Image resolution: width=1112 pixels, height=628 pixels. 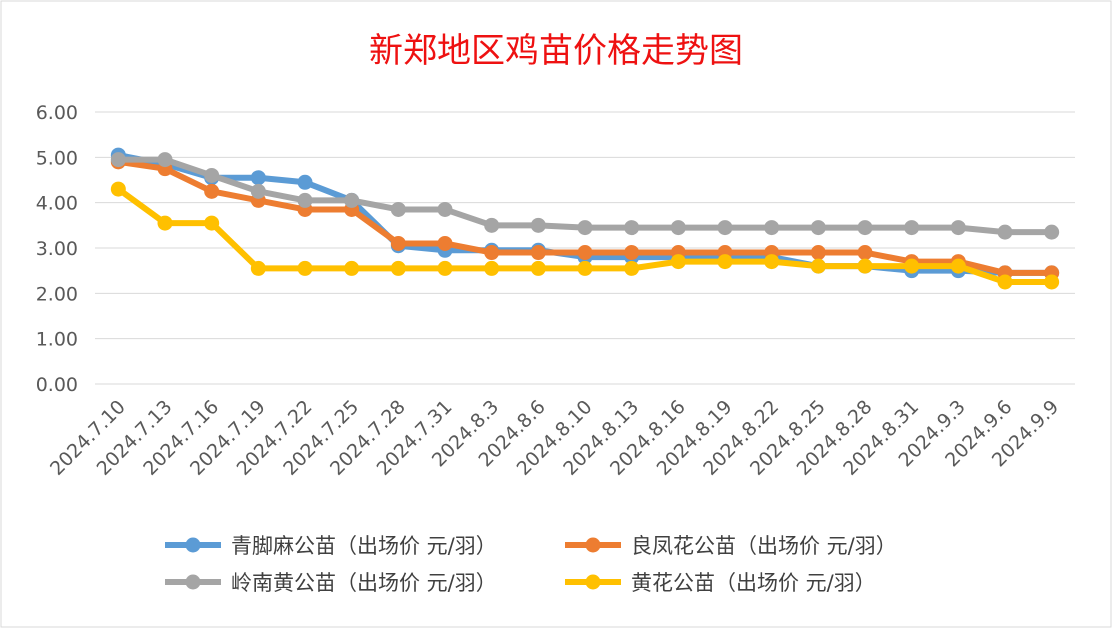 What do you see at coordinates (364, 546) in the screenshot?
I see `legend-label: 青脚麻公苗（出场价 元/羽）` at bounding box center [364, 546].